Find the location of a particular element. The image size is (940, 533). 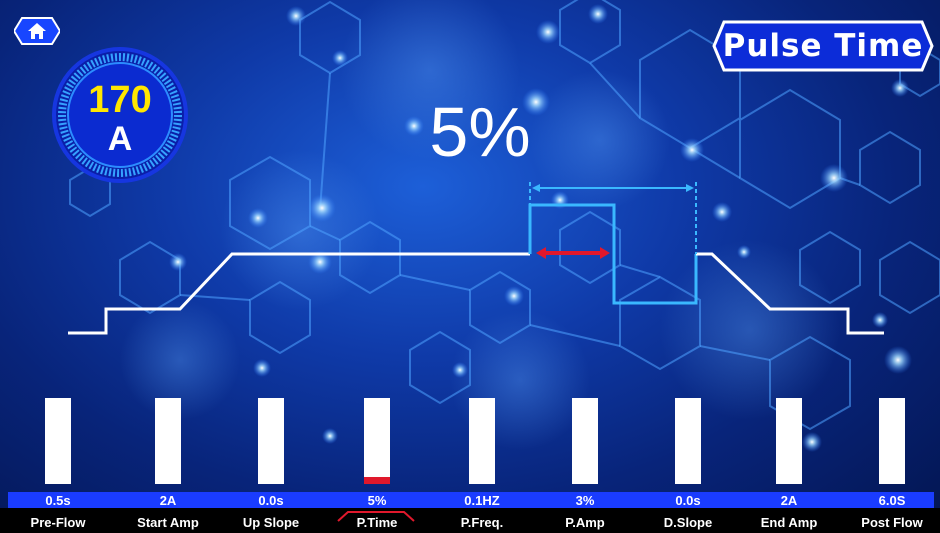

parameter-tab: End Amp is located at coordinates (789, 522).